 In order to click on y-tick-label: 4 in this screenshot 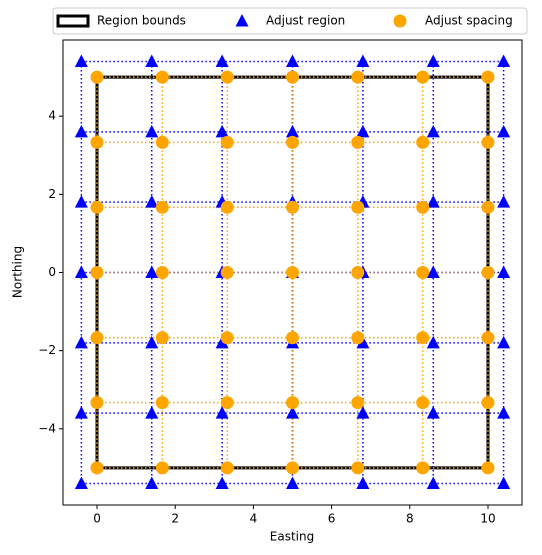, I will do `click(52, 116)`.